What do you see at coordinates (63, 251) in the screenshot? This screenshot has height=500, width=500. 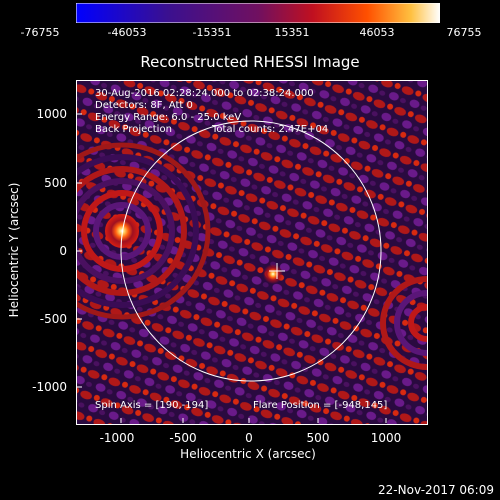 I see `y-tick-label: 0` at bounding box center [63, 251].